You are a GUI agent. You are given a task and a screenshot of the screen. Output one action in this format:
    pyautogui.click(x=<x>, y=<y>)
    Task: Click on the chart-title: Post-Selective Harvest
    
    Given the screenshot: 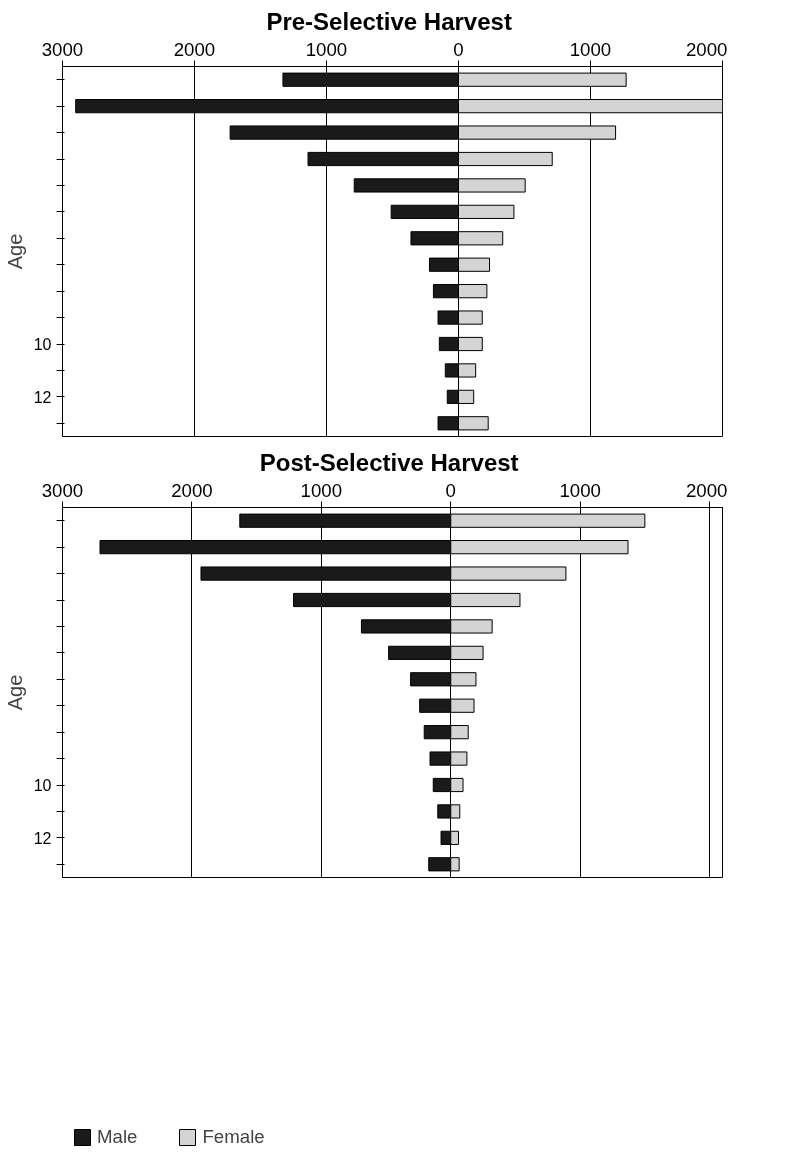 What is the action you would take?
    pyautogui.click(x=389, y=462)
    